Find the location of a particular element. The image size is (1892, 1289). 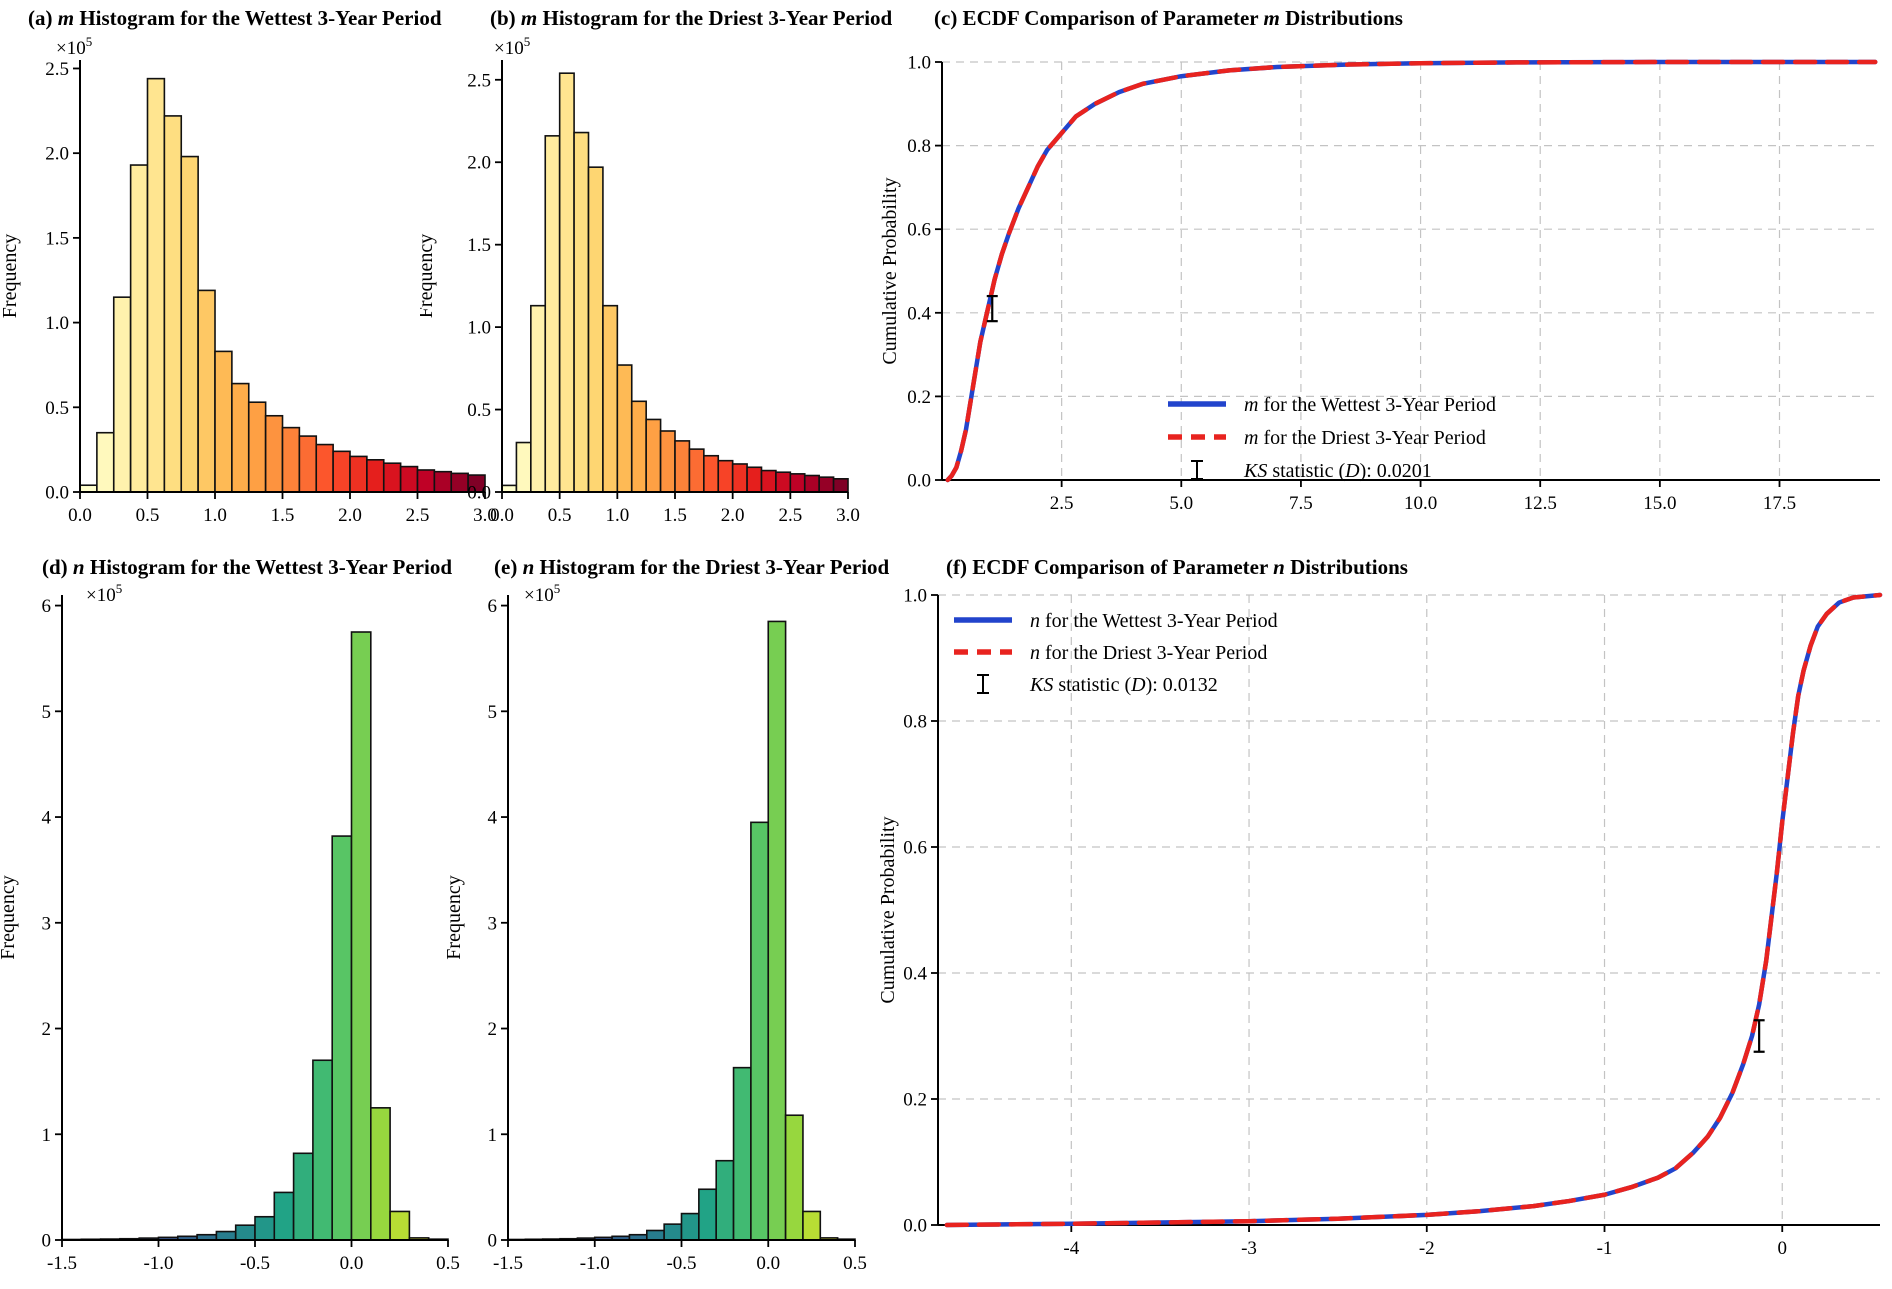

y-tick-label: 0.4 is located at coordinates (915, 974).